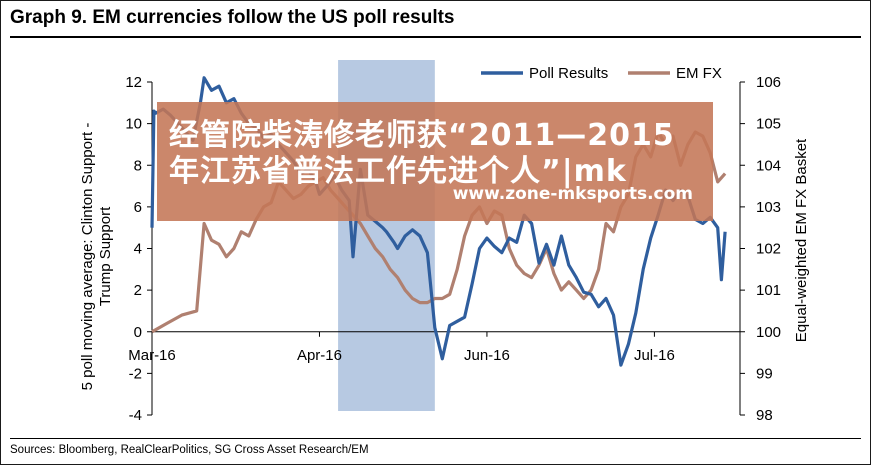 This screenshot has width=871, height=465. Describe the element at coordinates (768, 290) in the screenshot. I see `right-tick-label: 101` at that location.